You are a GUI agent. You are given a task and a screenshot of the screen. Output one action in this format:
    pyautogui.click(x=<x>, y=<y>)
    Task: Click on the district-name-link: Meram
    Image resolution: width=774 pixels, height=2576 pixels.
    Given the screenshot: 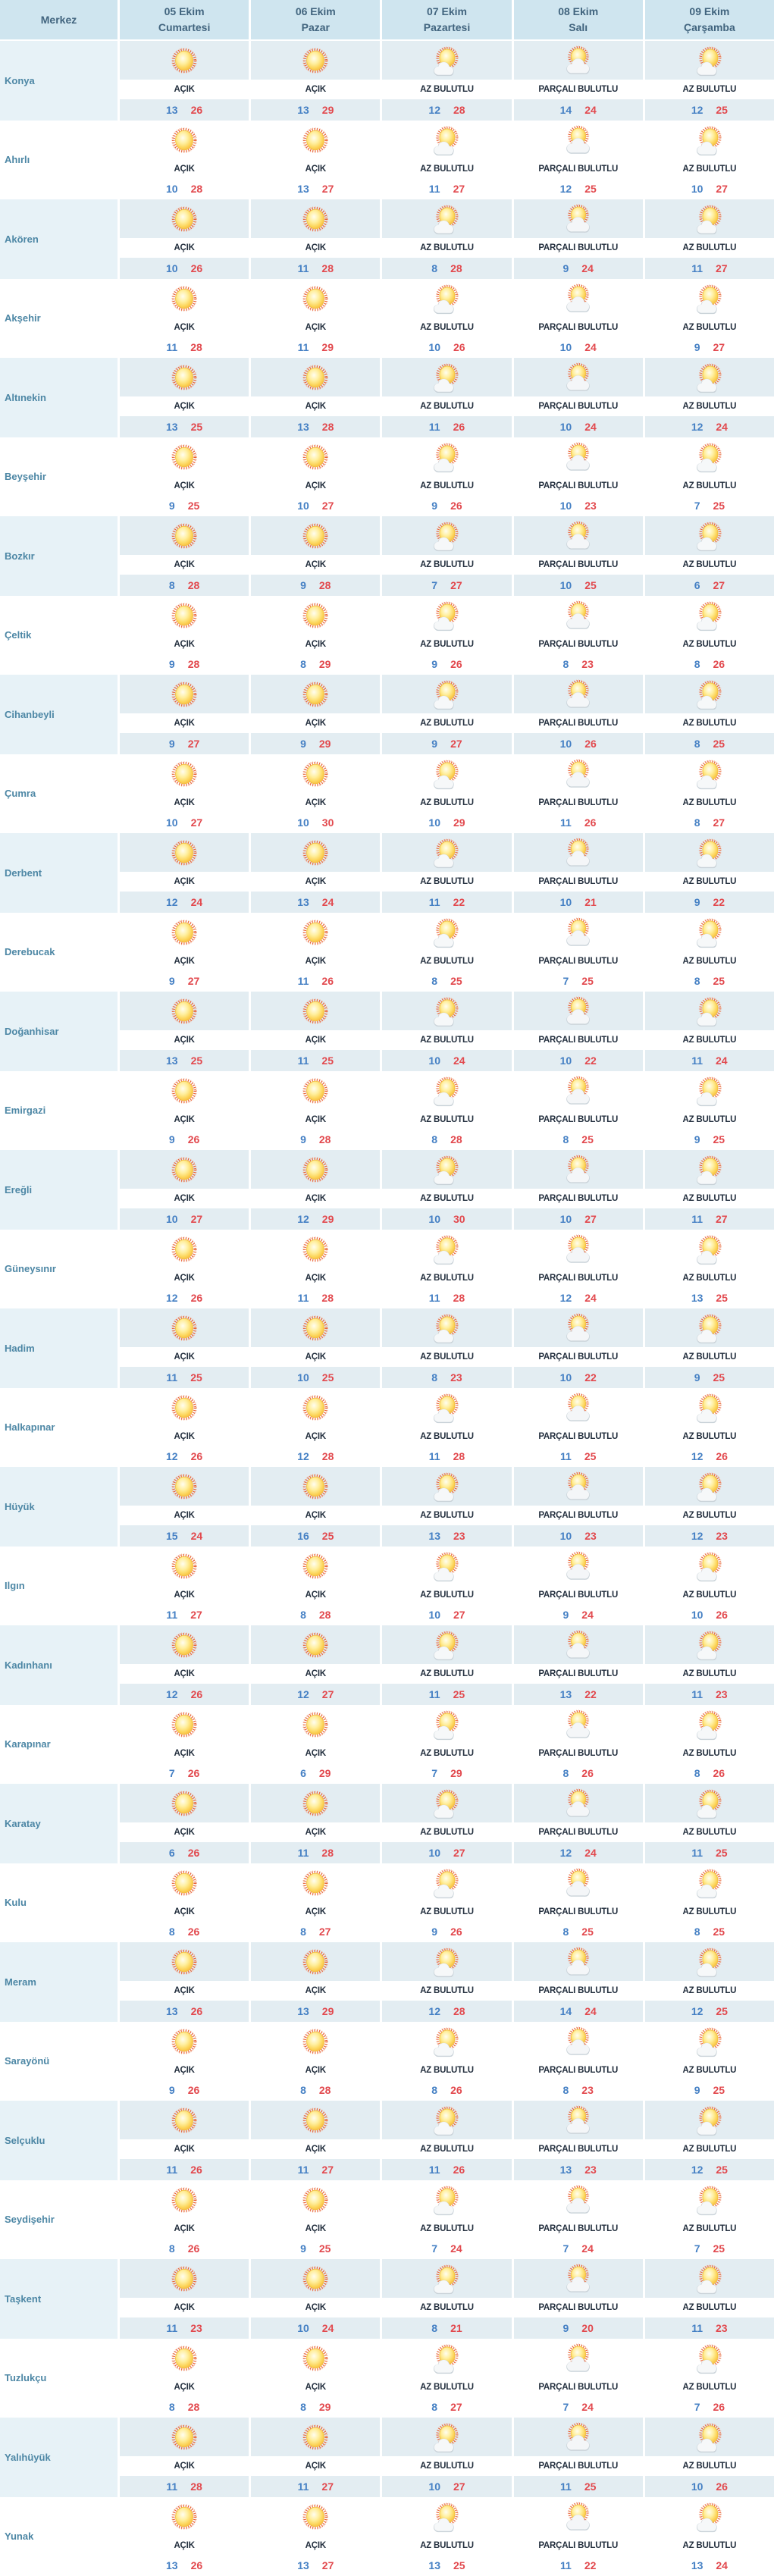 What is the action you would take?
    pyautogui.click(x=59, y=1982)
    